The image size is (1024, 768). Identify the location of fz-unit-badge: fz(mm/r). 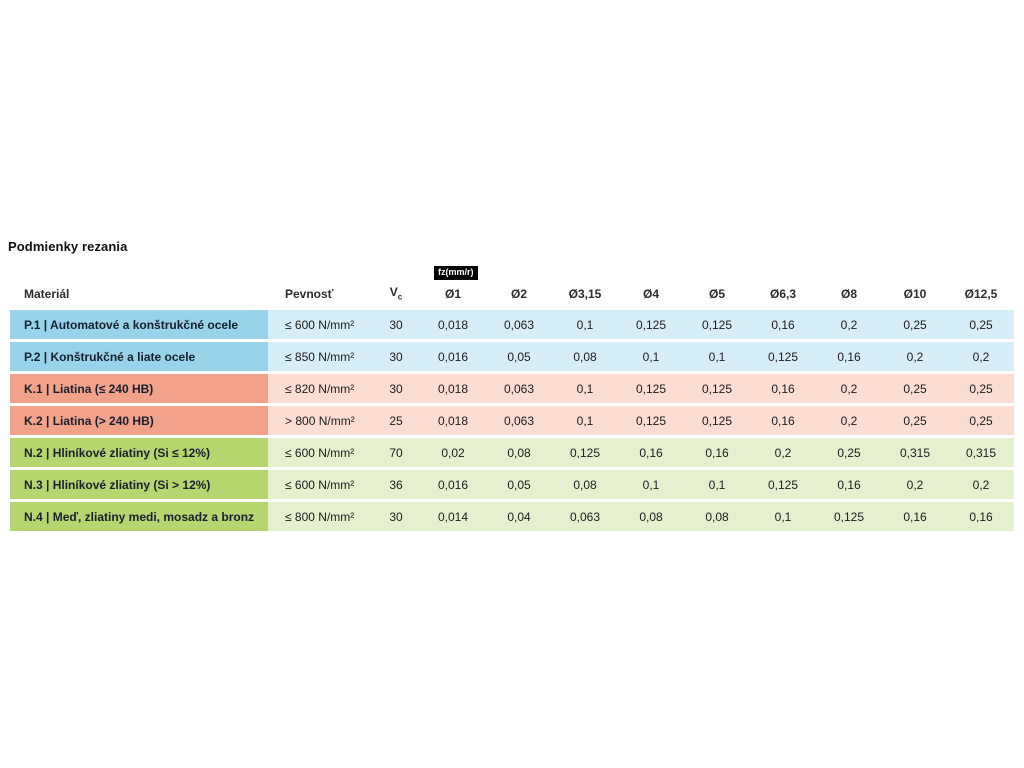
(456, 273).